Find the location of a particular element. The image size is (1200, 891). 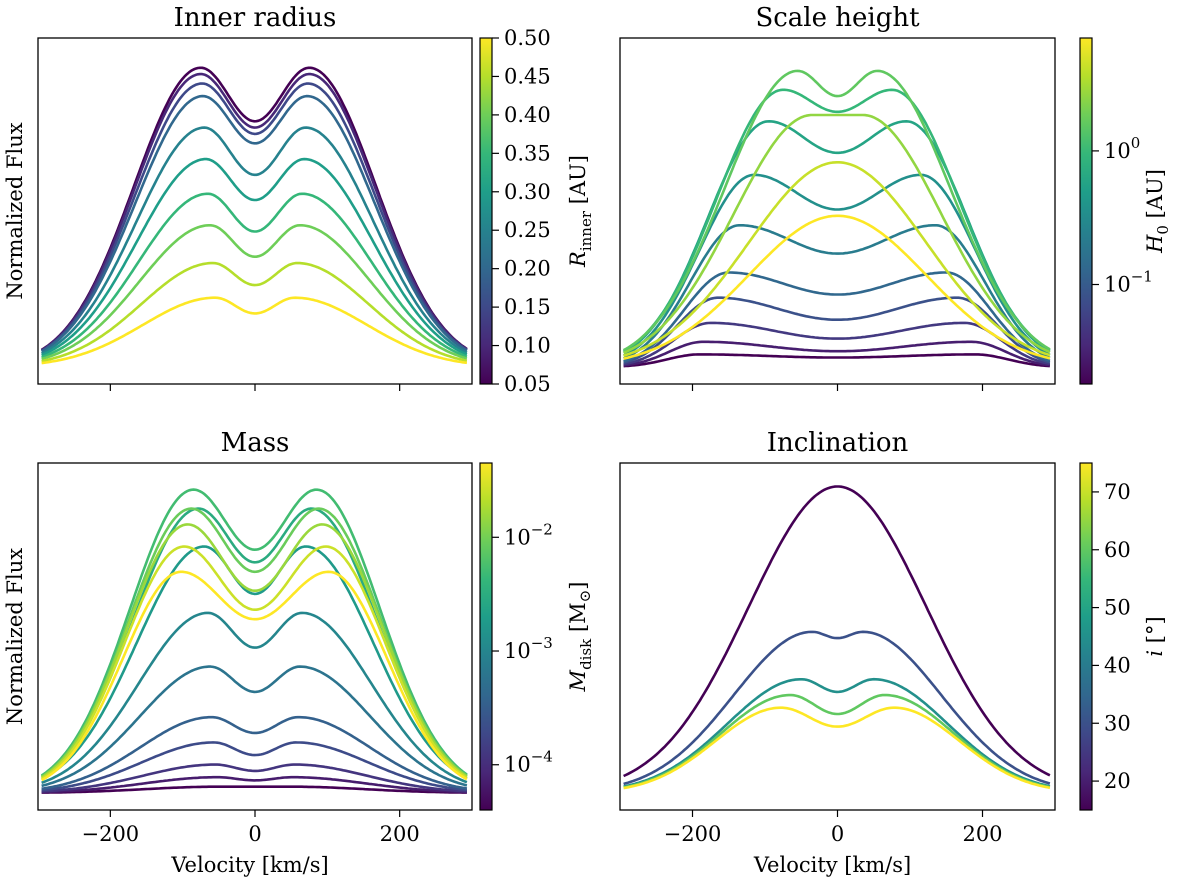

series-line-M14 is located at coordinates (254, 676).